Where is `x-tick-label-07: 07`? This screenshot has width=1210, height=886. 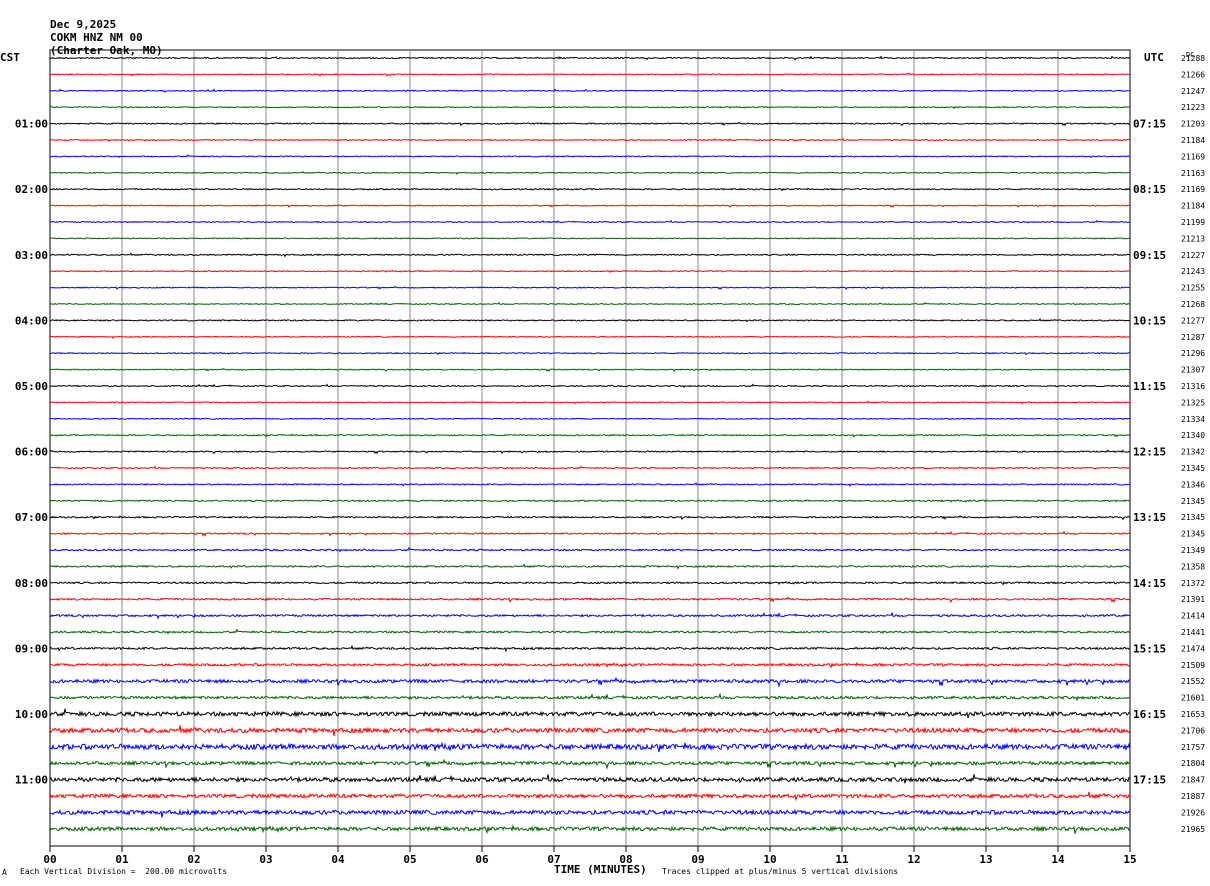 x-tick-label-07: 07 is located at coordinates (553, 859).